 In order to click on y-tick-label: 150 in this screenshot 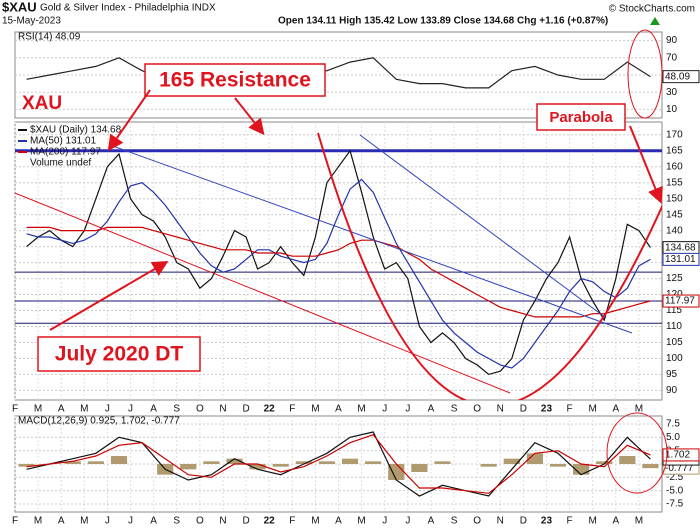, I will do `click(674, 198)`.